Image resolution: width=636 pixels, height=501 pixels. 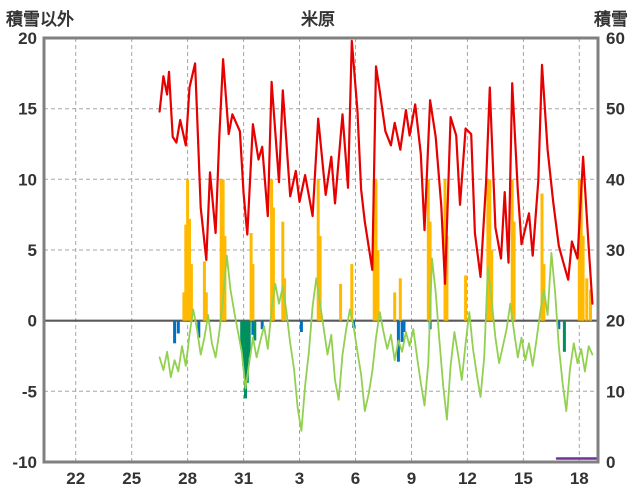 I want to click on svg-text: 40, so click(x=615, y=179).